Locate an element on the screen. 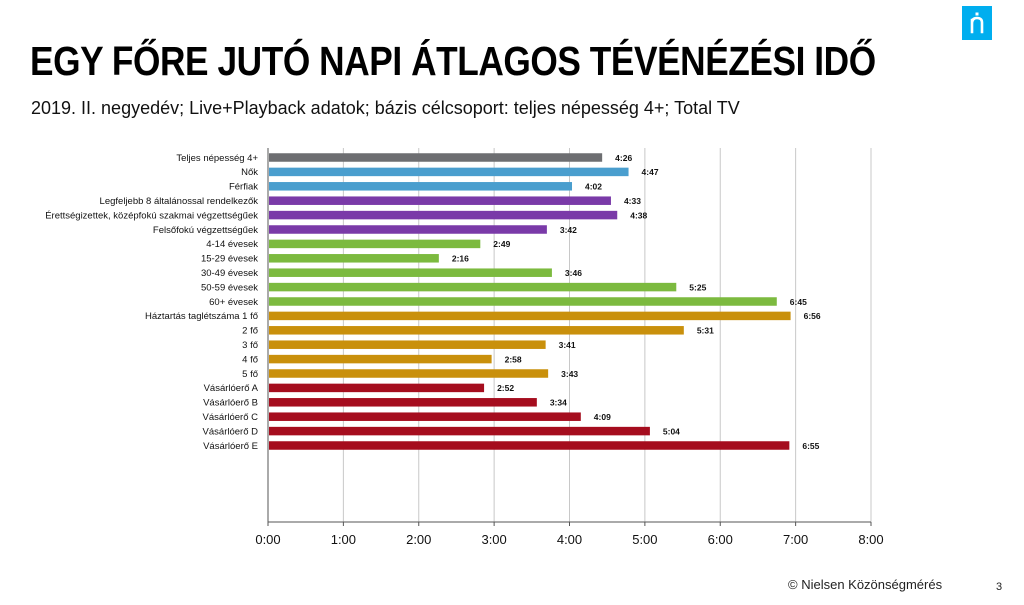  data-label: 4:02 is located at coordinates (593, 187).